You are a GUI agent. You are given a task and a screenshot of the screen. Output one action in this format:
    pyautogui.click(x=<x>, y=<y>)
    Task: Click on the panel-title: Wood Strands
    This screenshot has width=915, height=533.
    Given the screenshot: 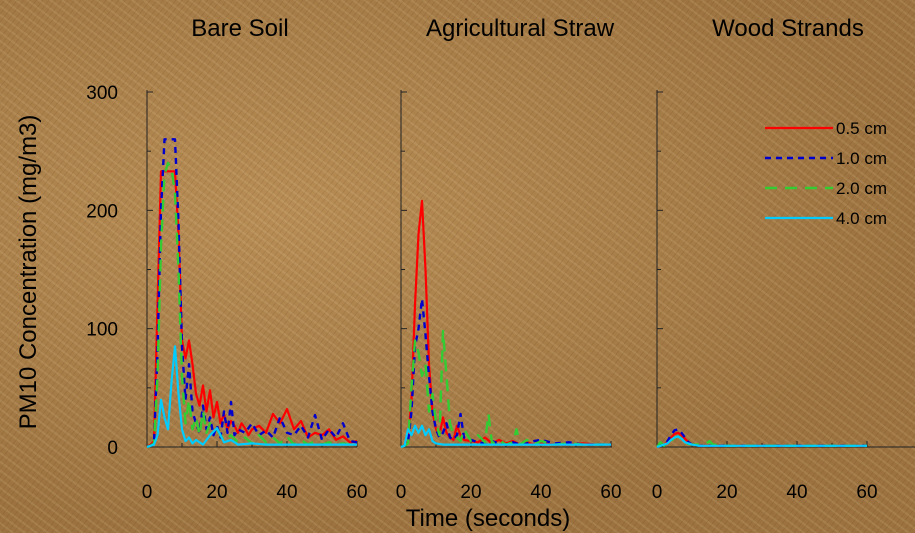 What is the action you would take?
    pyautogui.click(x=788, y=28)
    